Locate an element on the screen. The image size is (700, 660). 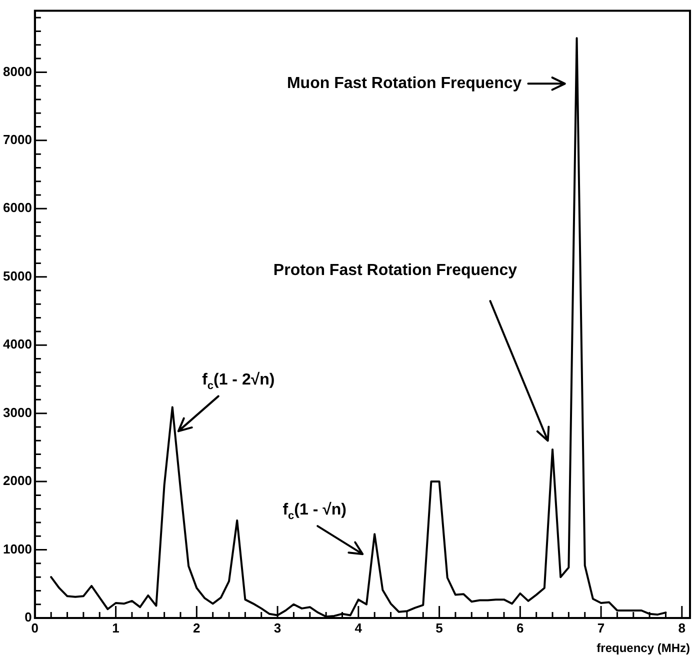
x-tick-label: 1 is located at coordinates (116, 628).